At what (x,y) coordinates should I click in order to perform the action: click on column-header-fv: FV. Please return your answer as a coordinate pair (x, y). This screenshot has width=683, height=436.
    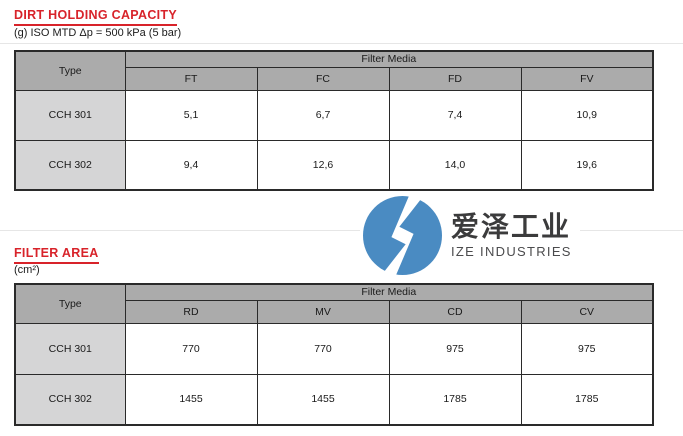
    Looking at the image, I should click on (587, 78).